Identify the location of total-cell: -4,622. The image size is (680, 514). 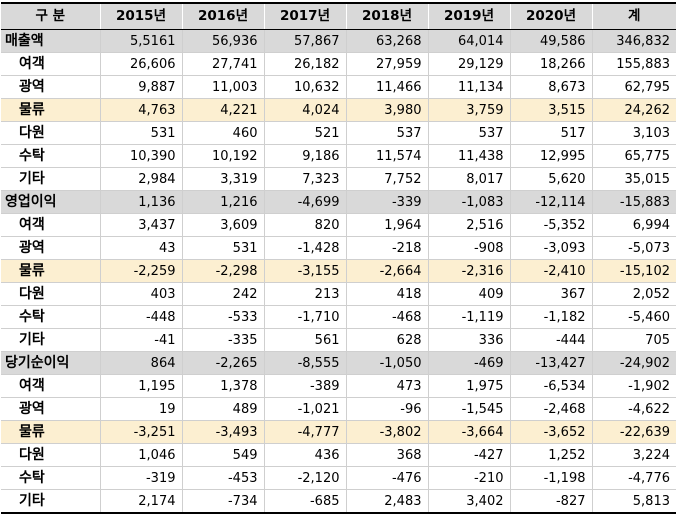
(633, 409).